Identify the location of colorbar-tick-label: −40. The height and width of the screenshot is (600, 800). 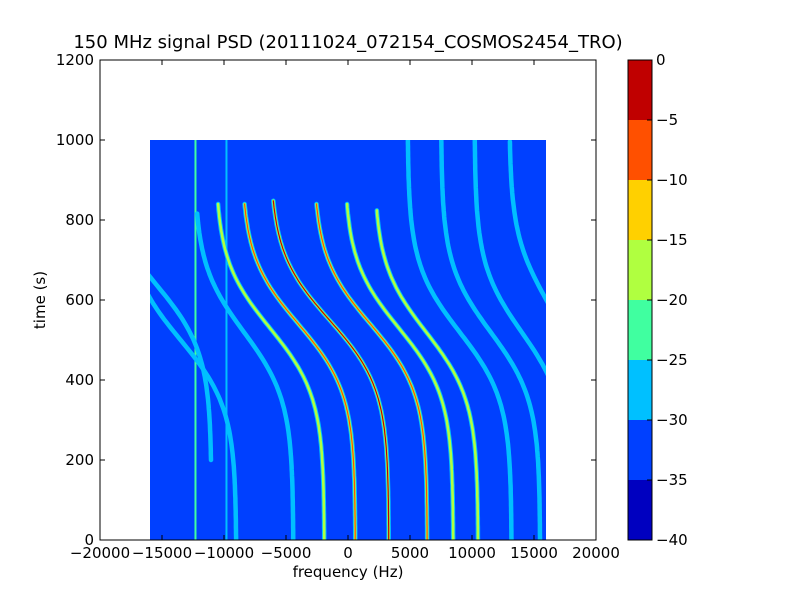
(672, 540).